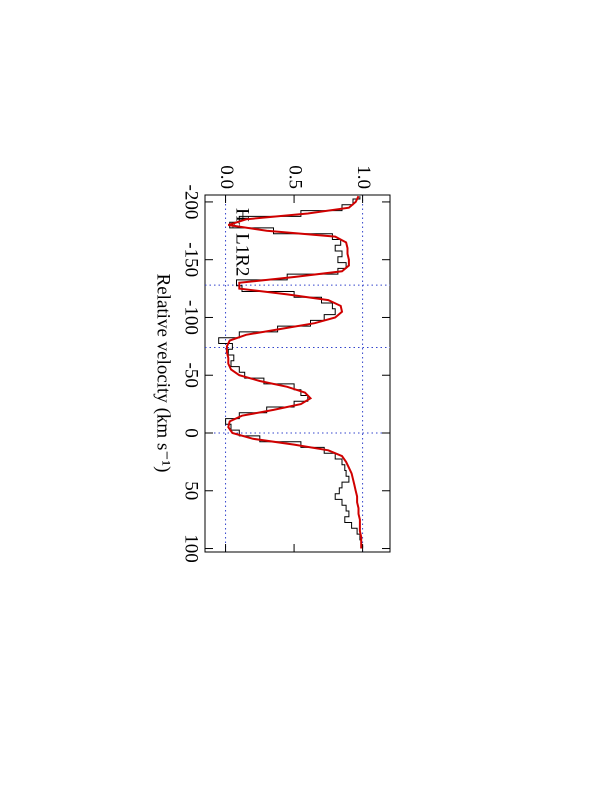 The height and width of the screenshot is (789, 600). I want to click on x-tick-label: -100, so click(191, 317).